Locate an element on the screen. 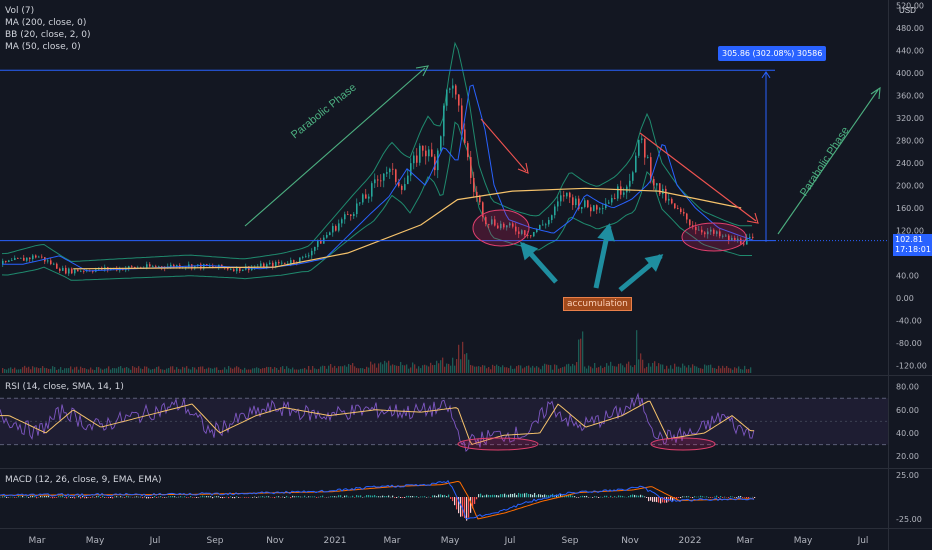 This screenshot has height=550, width=932. last-price: 102.81 is located at coordinates (909, 239).